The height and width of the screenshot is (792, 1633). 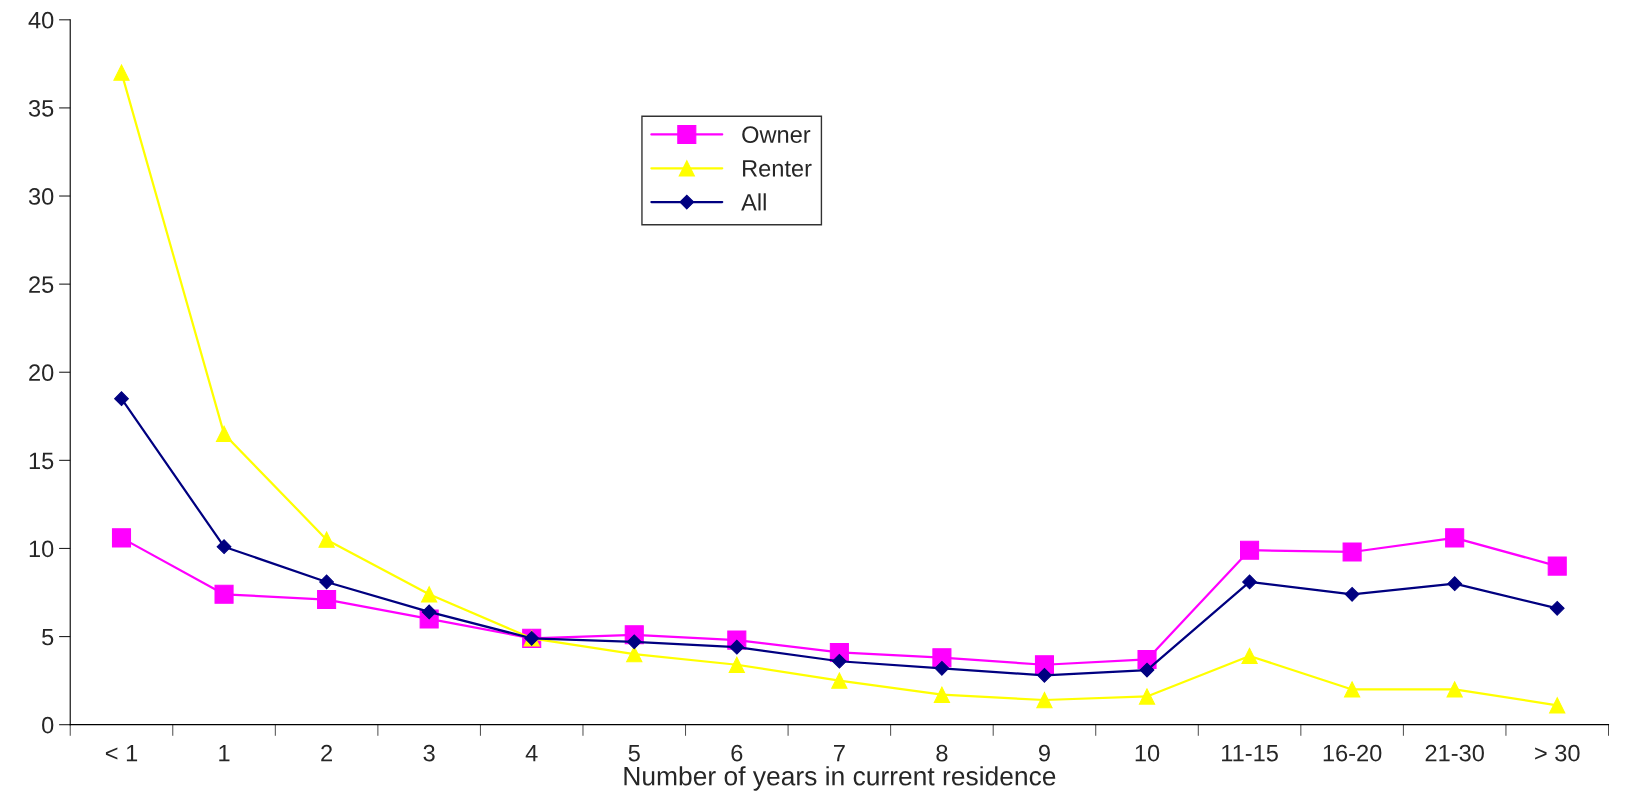 What do you see at coordinates (41, 20) in the screenshot?
I see `y-tick-label: 40` at bounding box center [41, 20].